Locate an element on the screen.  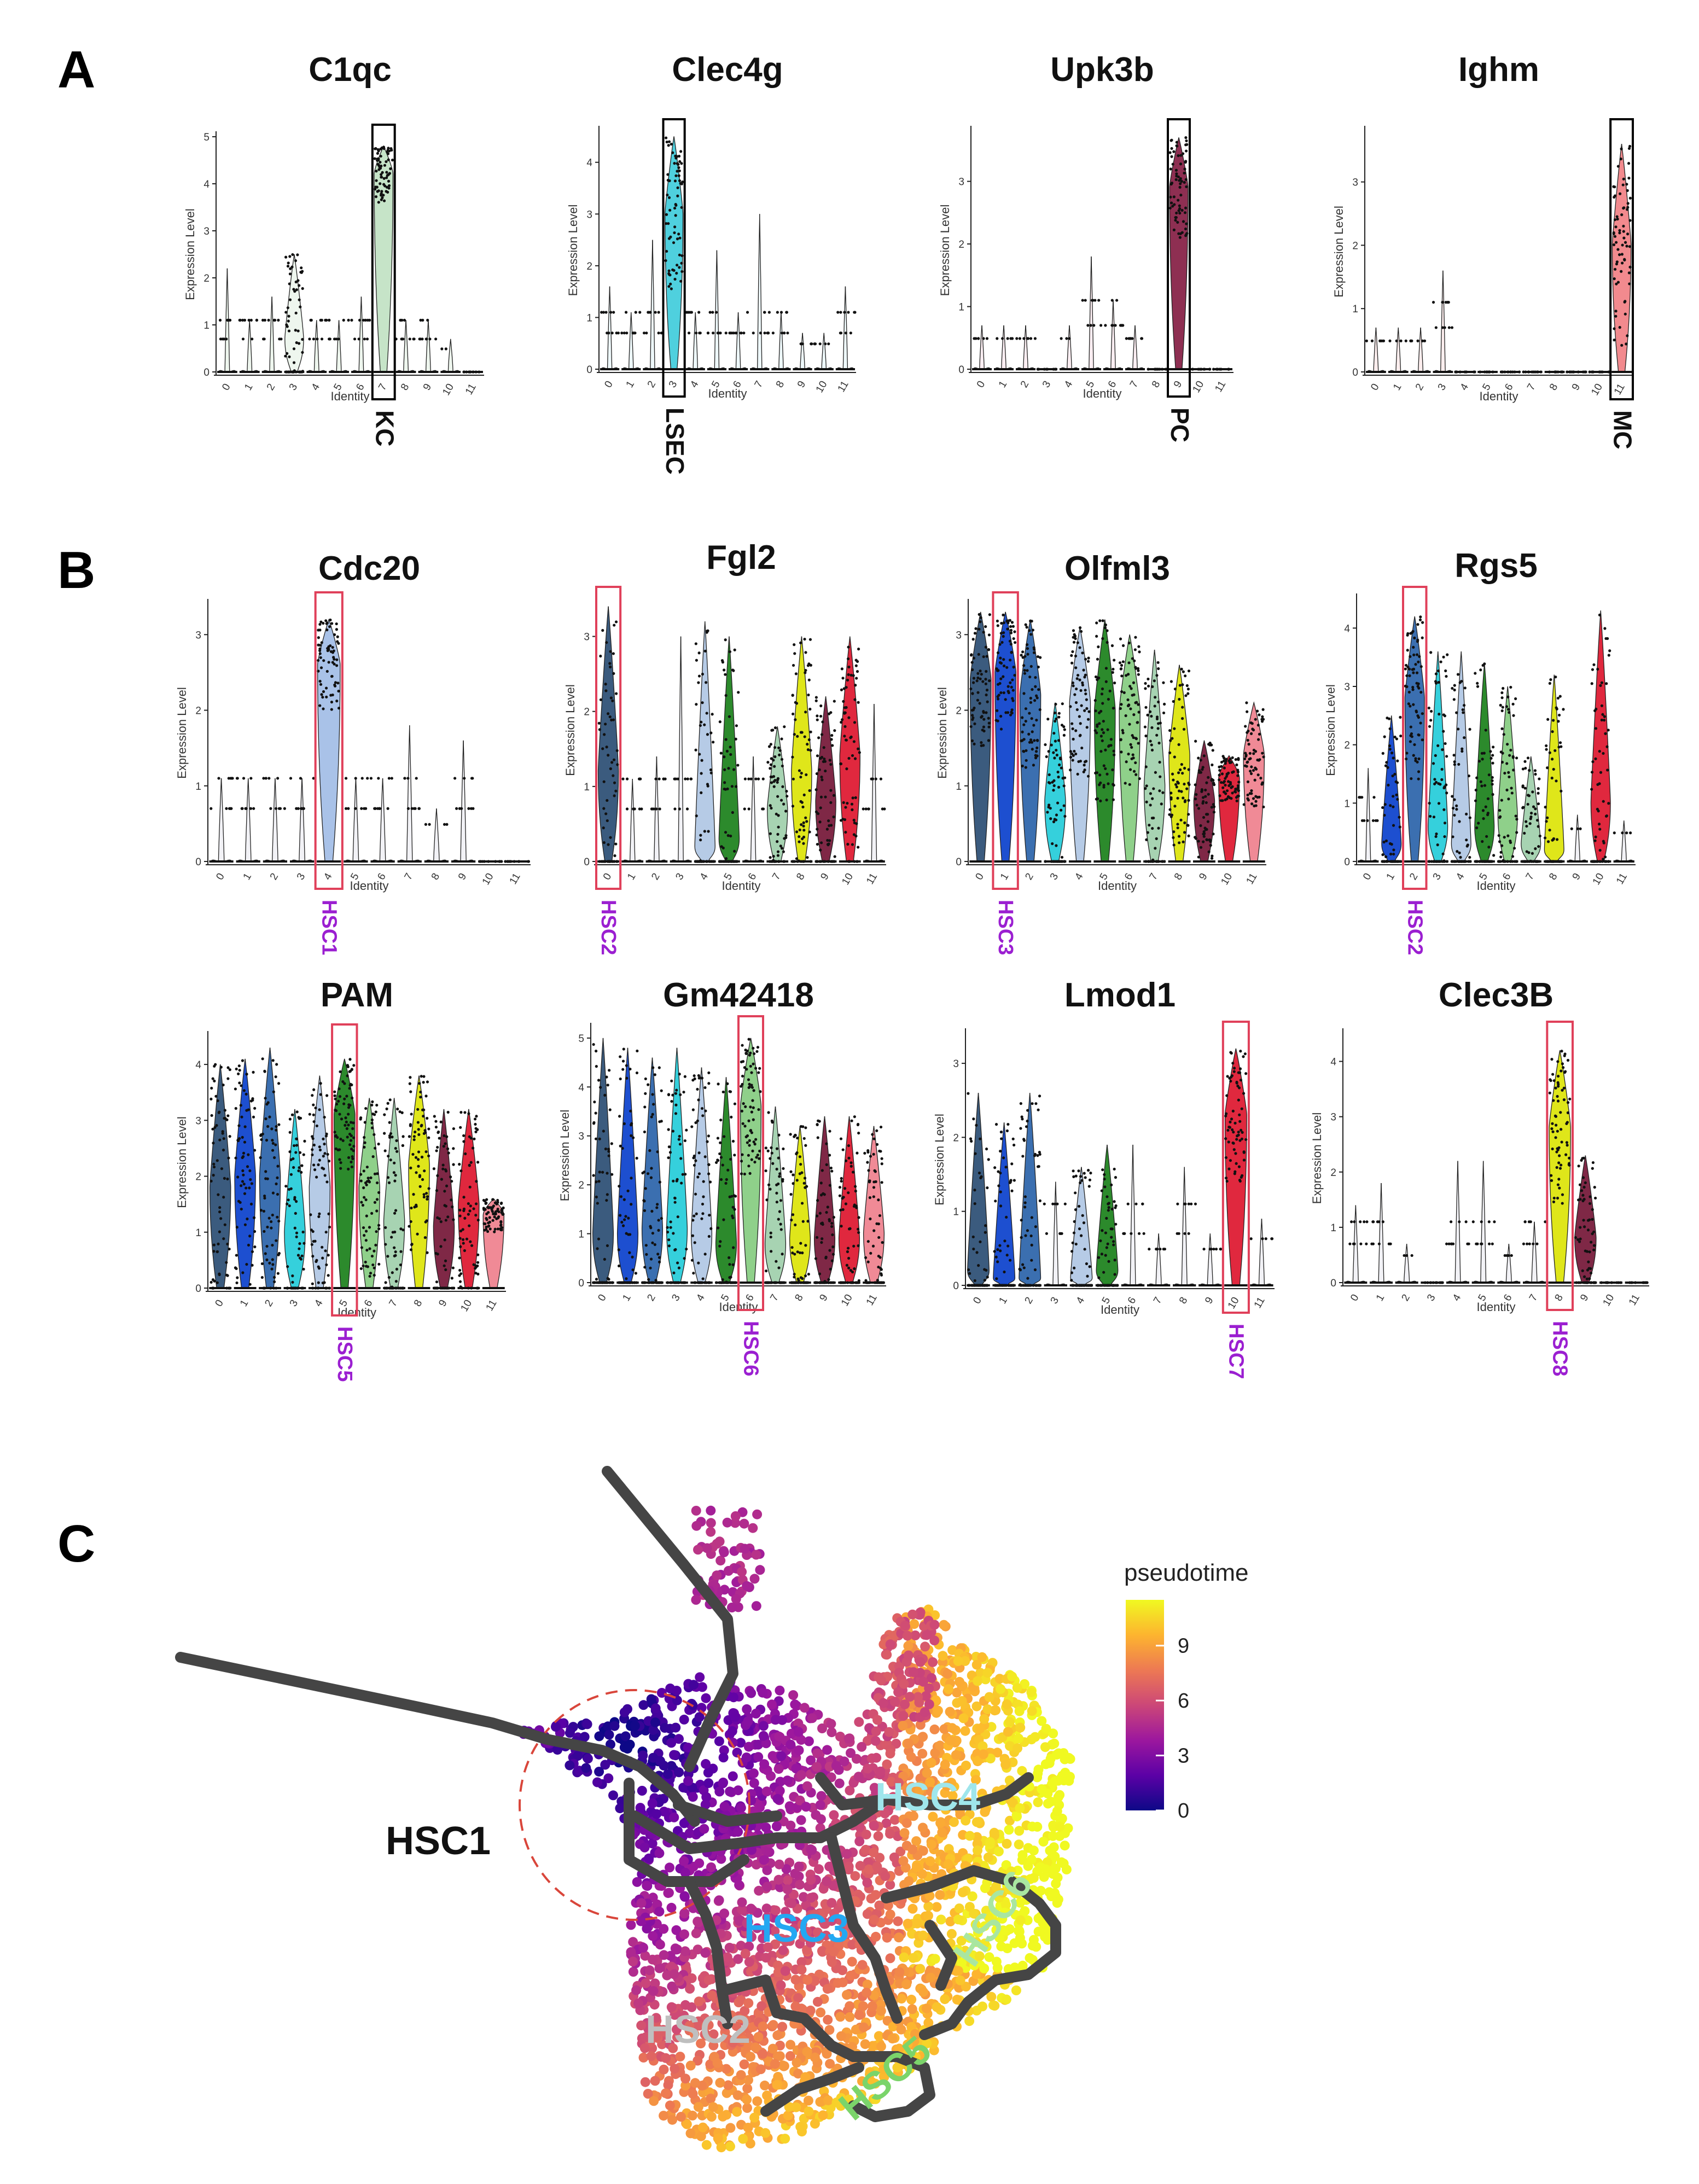
x-tick-label: 7 is located at coordinates (1154, 876).